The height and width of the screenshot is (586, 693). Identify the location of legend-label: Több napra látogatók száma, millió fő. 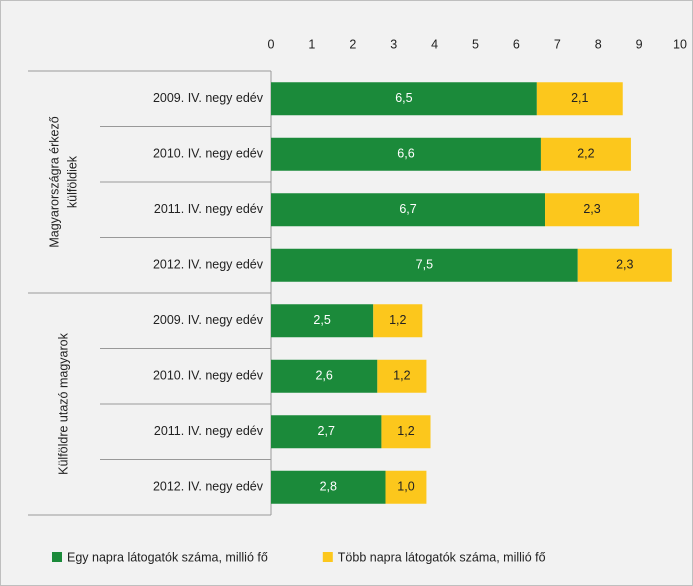
(442, 557).